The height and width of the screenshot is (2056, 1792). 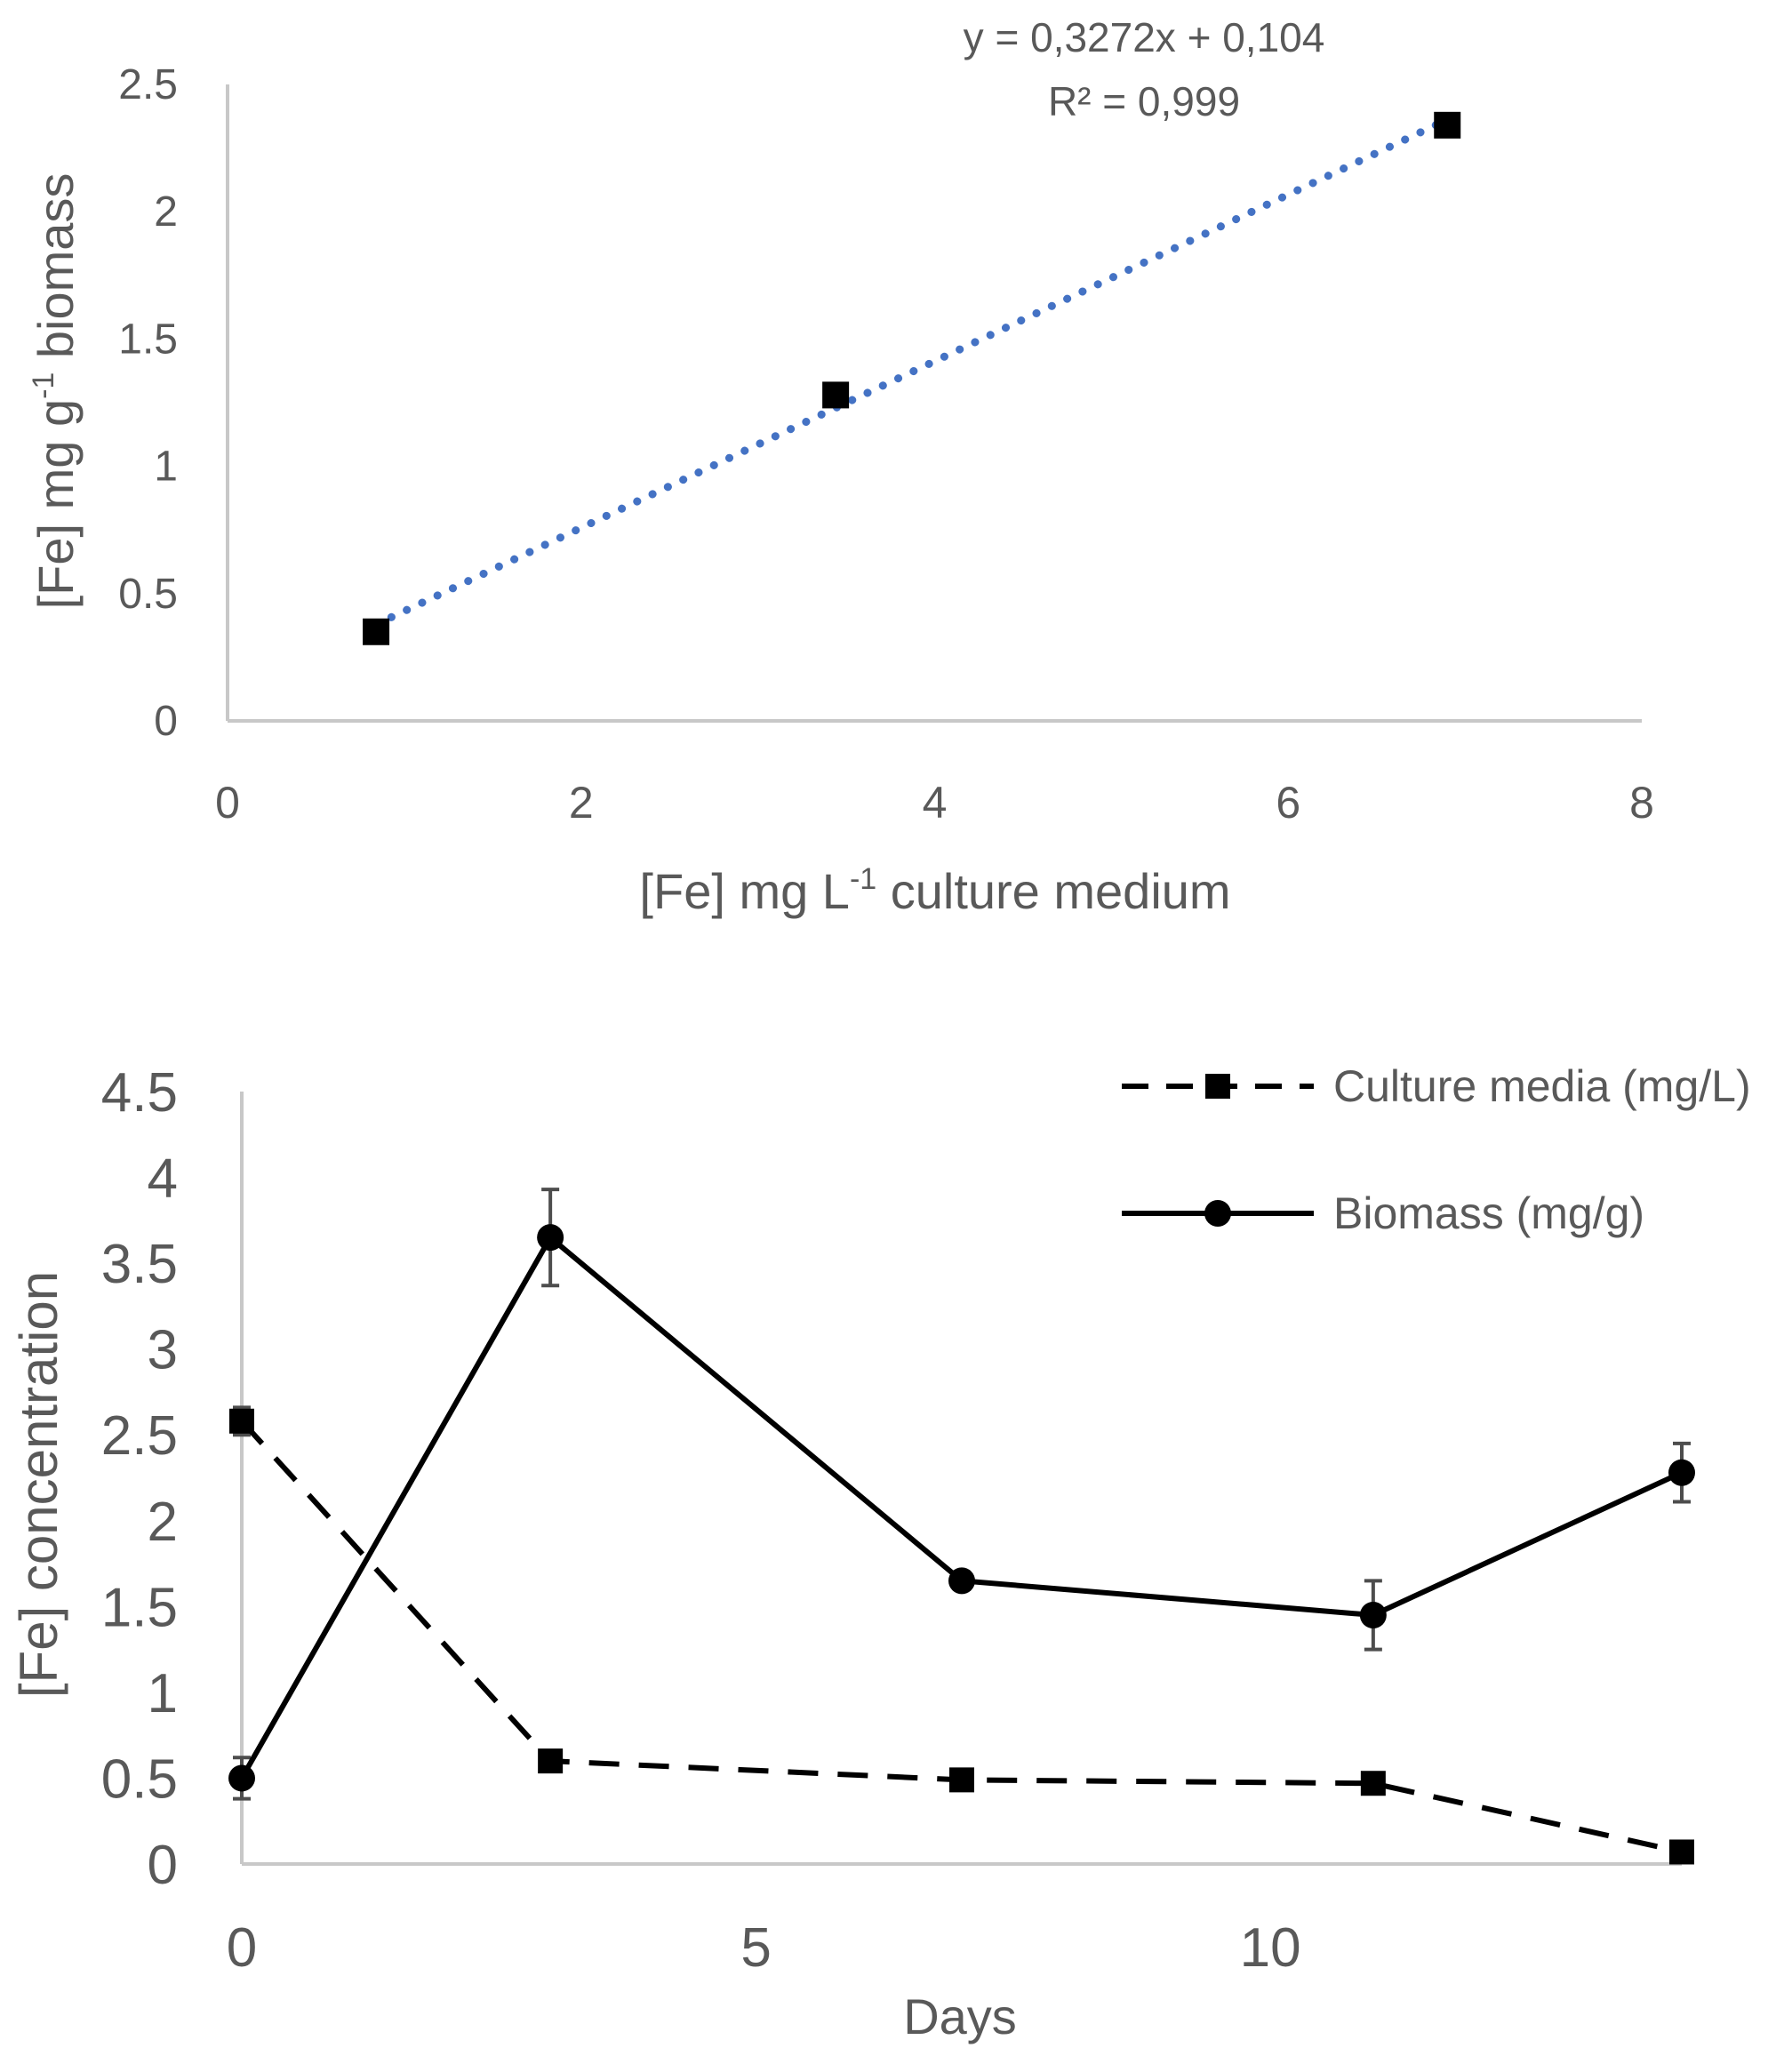 What do you see at coordinates (863, 879) in the screenshot?
I see `chart1-x-axis-title-superscript: -1` at bounding box center [863, 879].